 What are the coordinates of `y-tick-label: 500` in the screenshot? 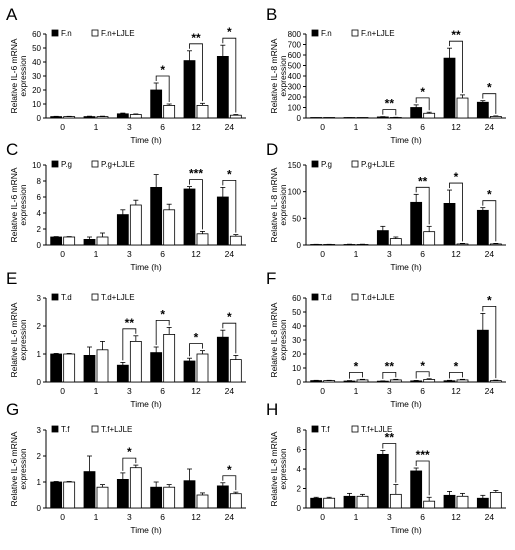 It's located at (295, 66).